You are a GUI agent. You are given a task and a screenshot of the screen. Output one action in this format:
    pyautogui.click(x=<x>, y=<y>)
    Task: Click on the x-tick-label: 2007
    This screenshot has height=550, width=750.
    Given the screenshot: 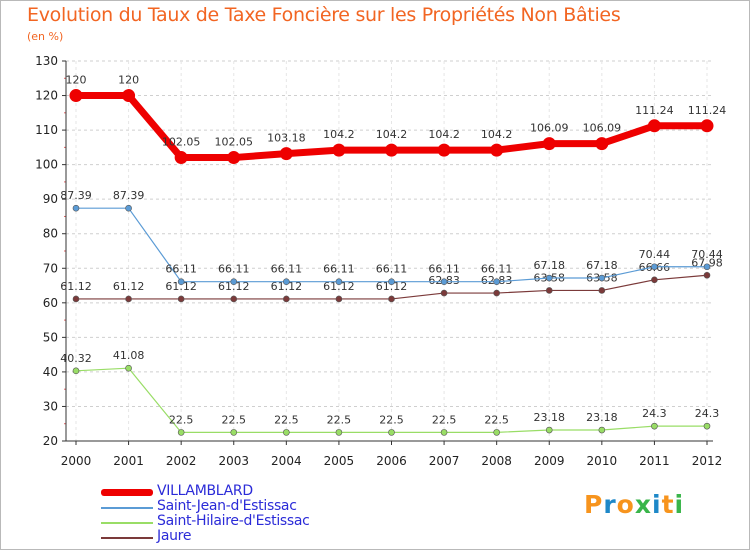 What is the action you would take?
    pyautogui.click(x=444, y=461)
    